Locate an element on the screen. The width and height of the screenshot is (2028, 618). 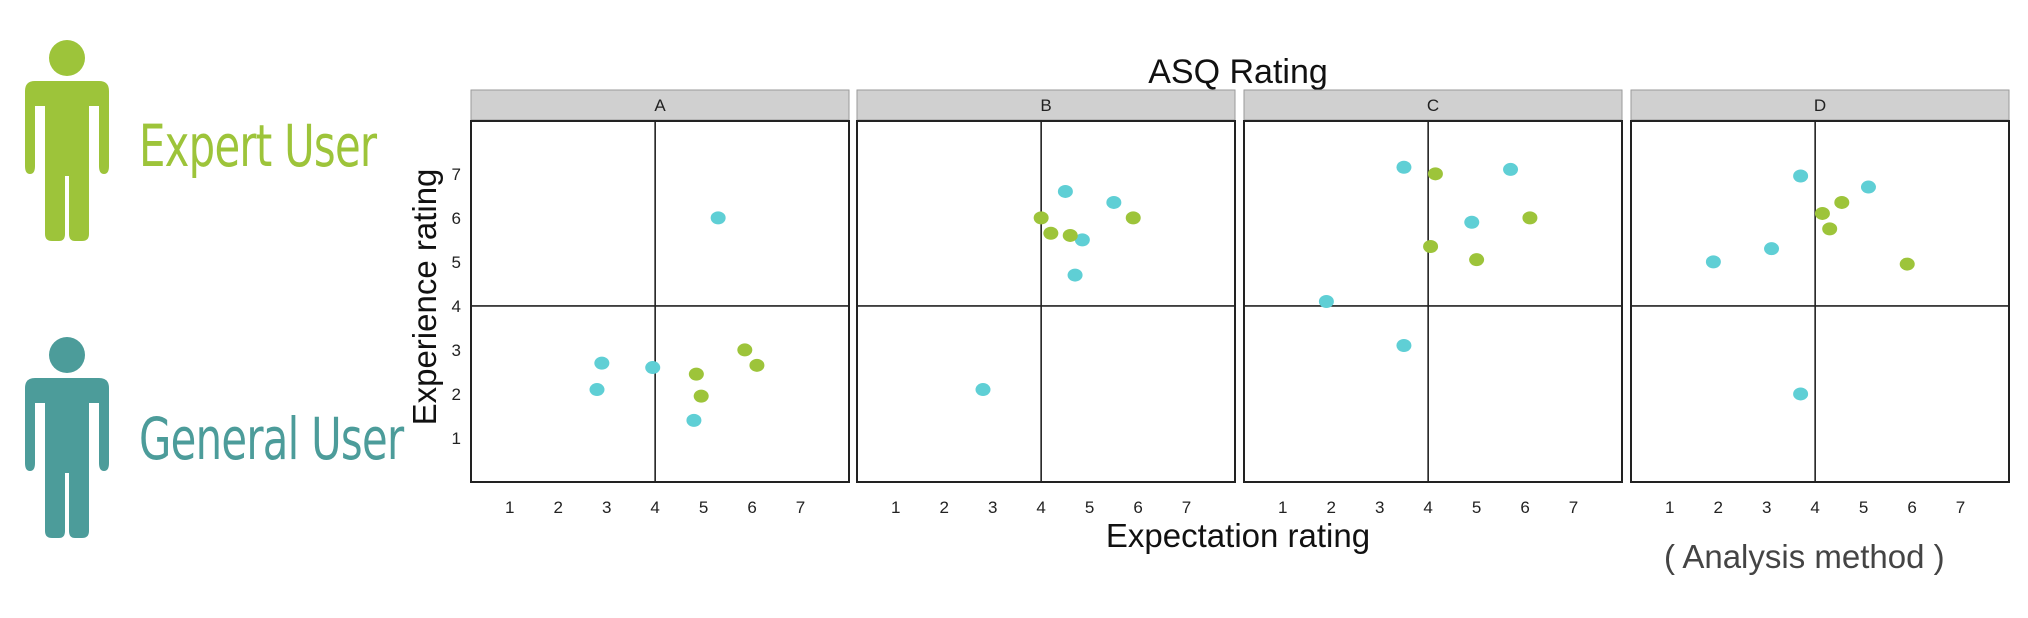
panel-b: B 1 2 3 4 5 6 7 is located at coordinates (1046, 303).